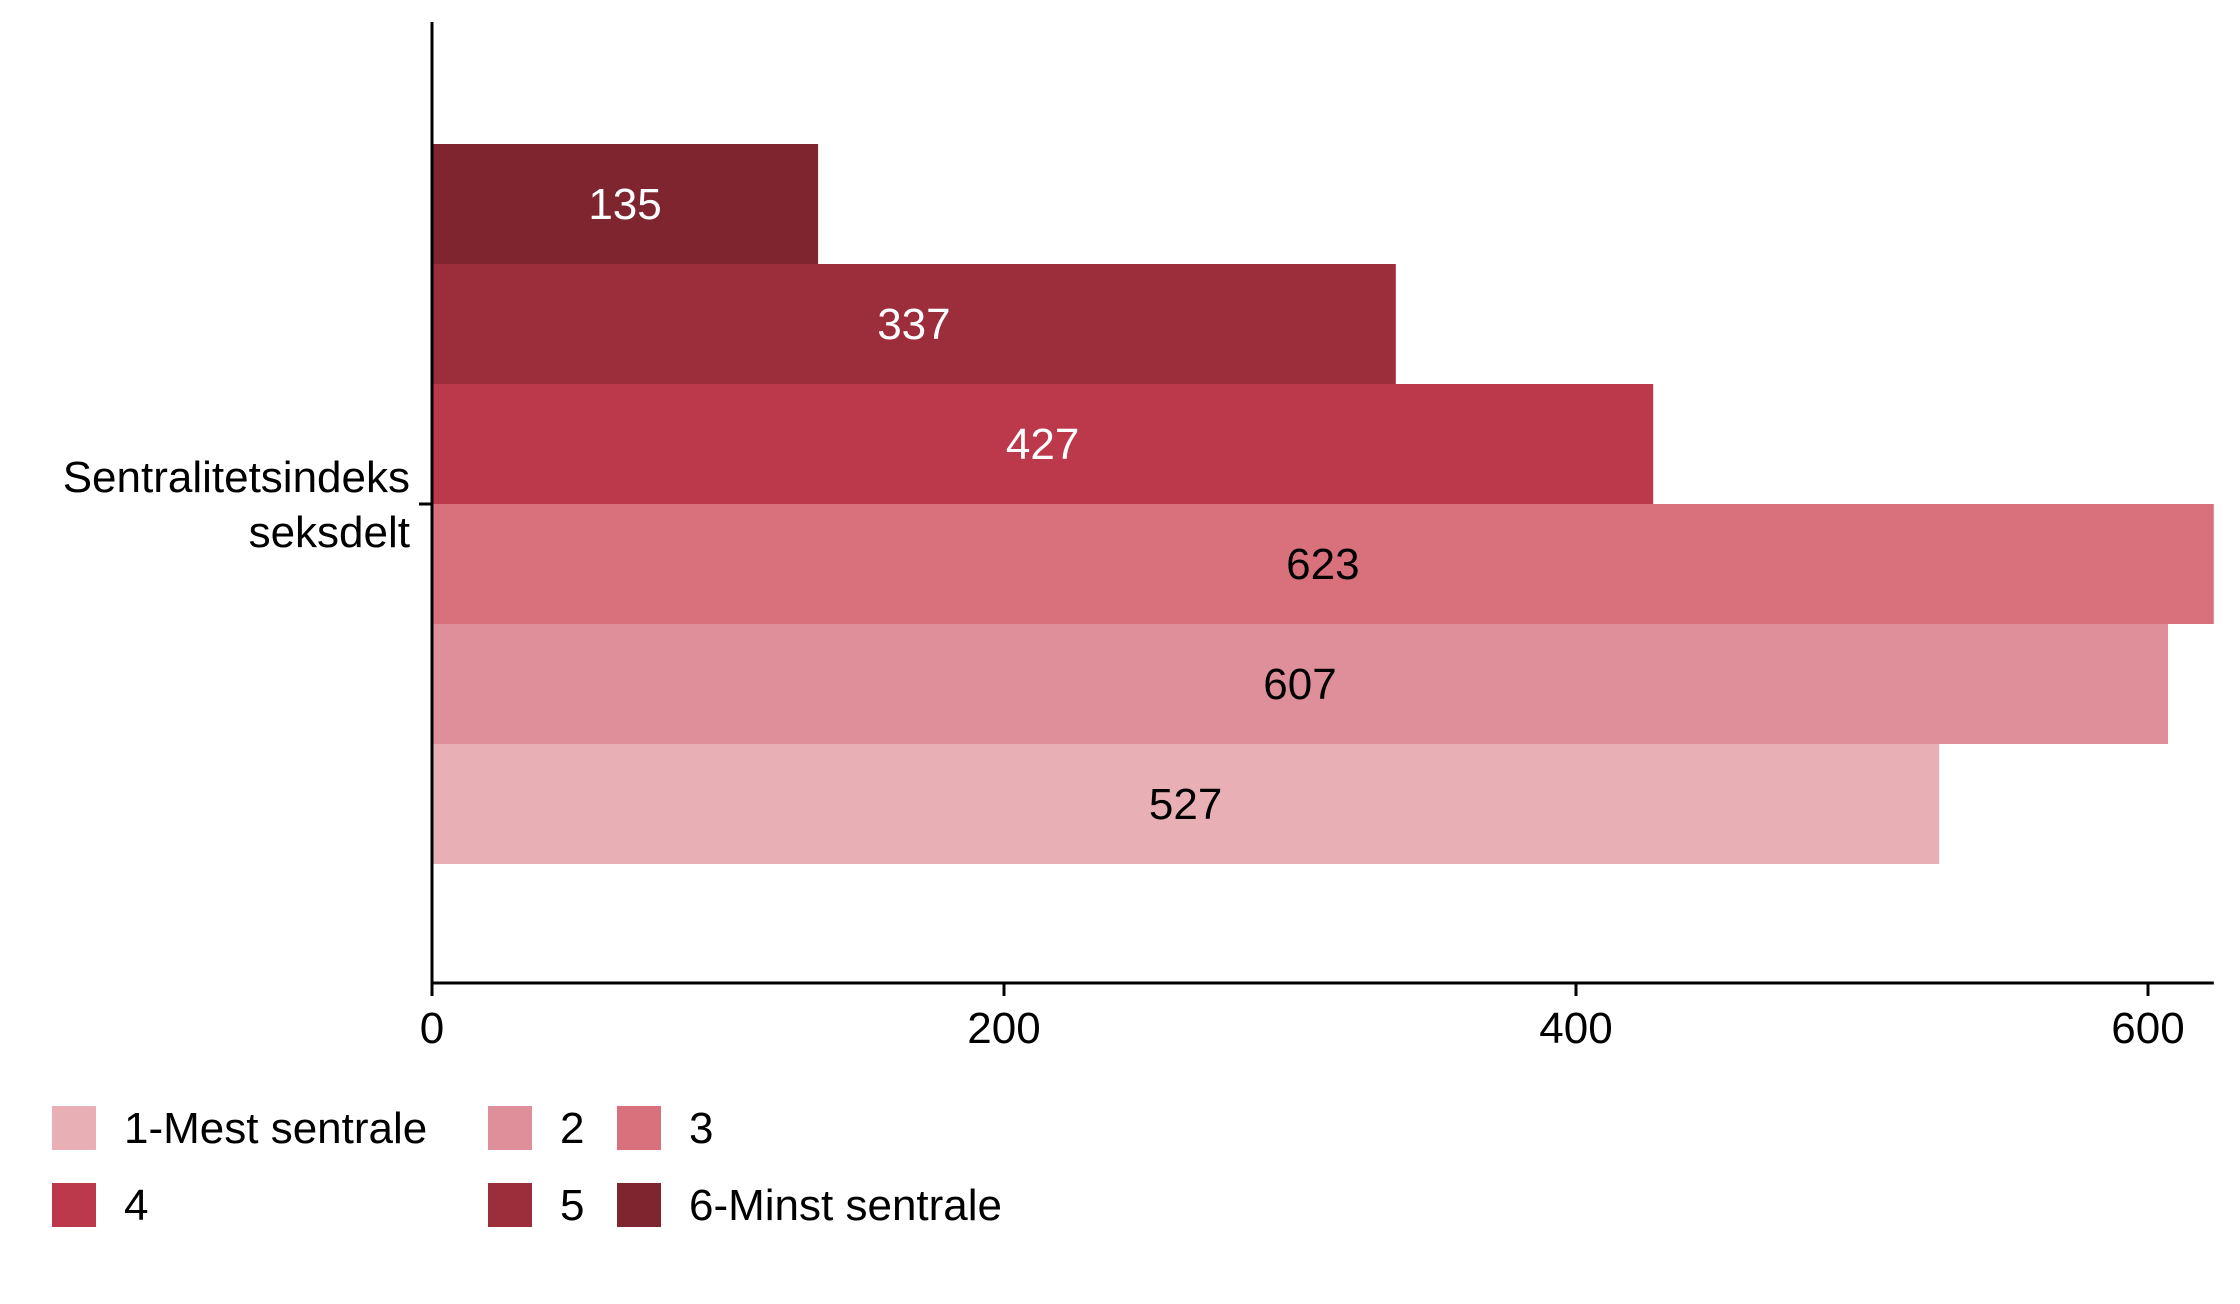 The width and height of the screenshot is (2240, 1304). What do you see at coordinates (572, 1128) in the screenshot?
I see `legend-label: 2` at bounding box center [572, 1128].